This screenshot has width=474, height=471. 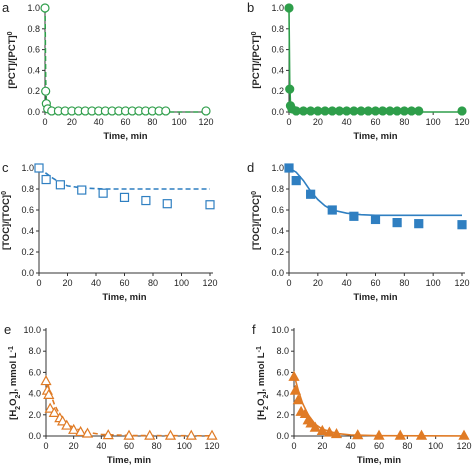 I want to click on panel-label: b, so click(x=250, y=7).